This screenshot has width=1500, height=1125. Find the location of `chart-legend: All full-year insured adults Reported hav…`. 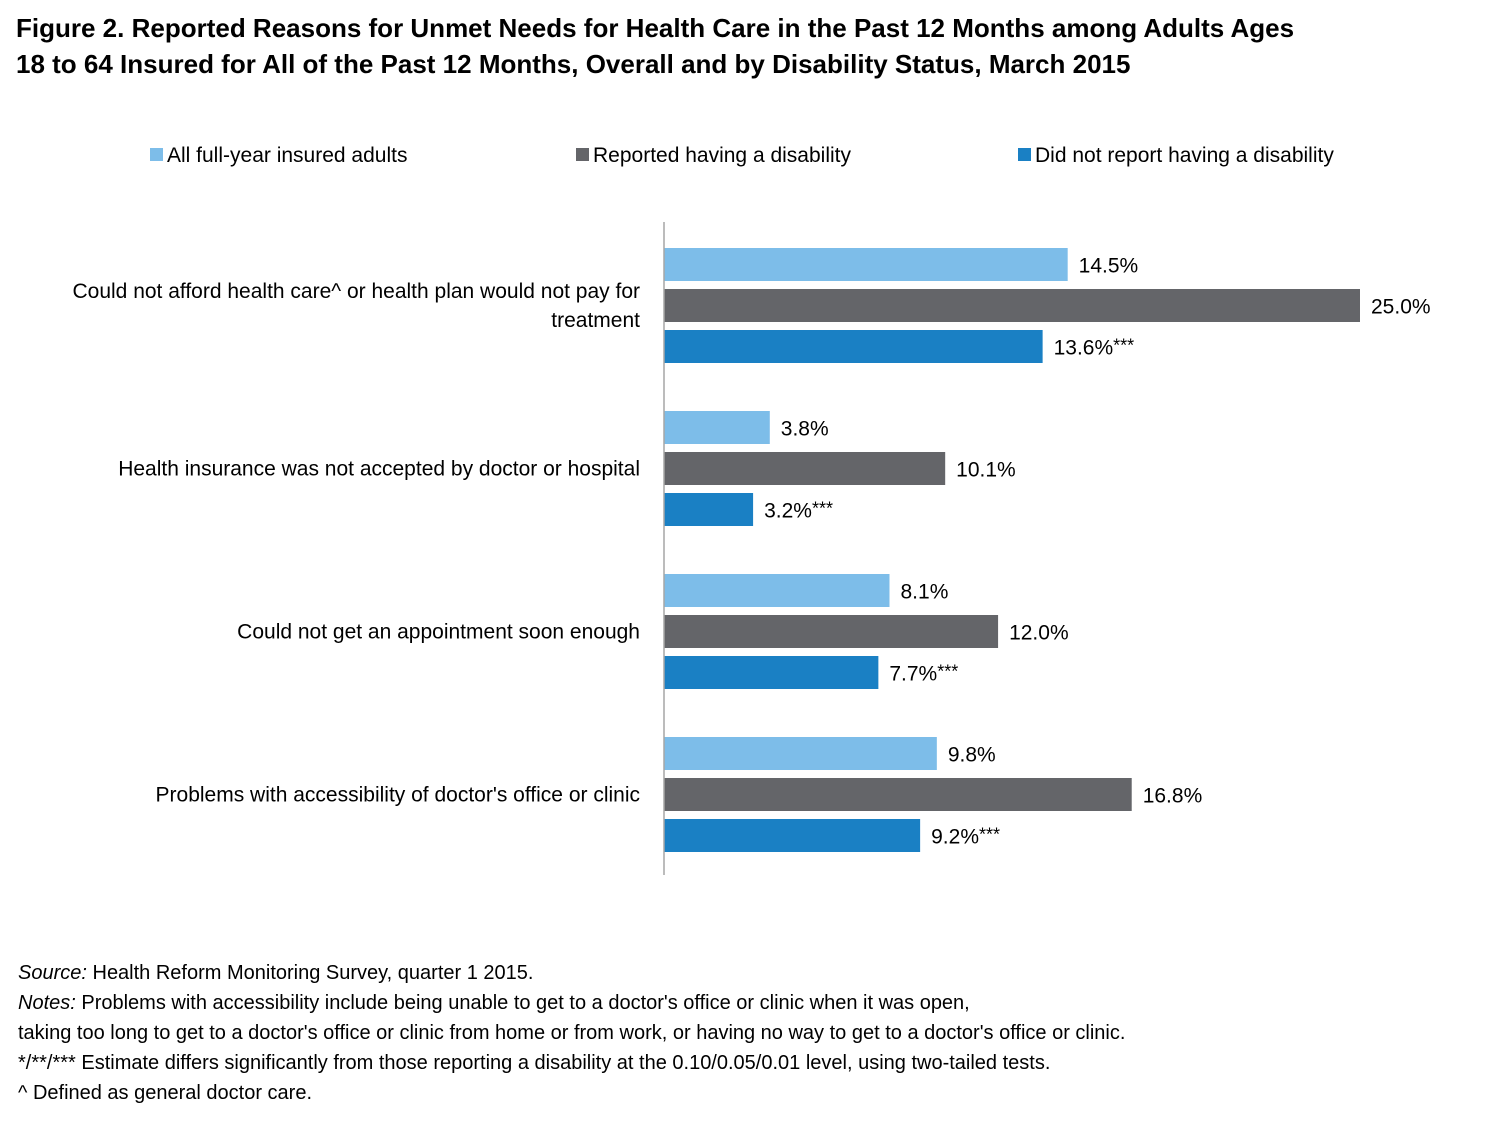

chart-legend: All full-year insured adults Reported hav… is located at coordinates (742, 155).